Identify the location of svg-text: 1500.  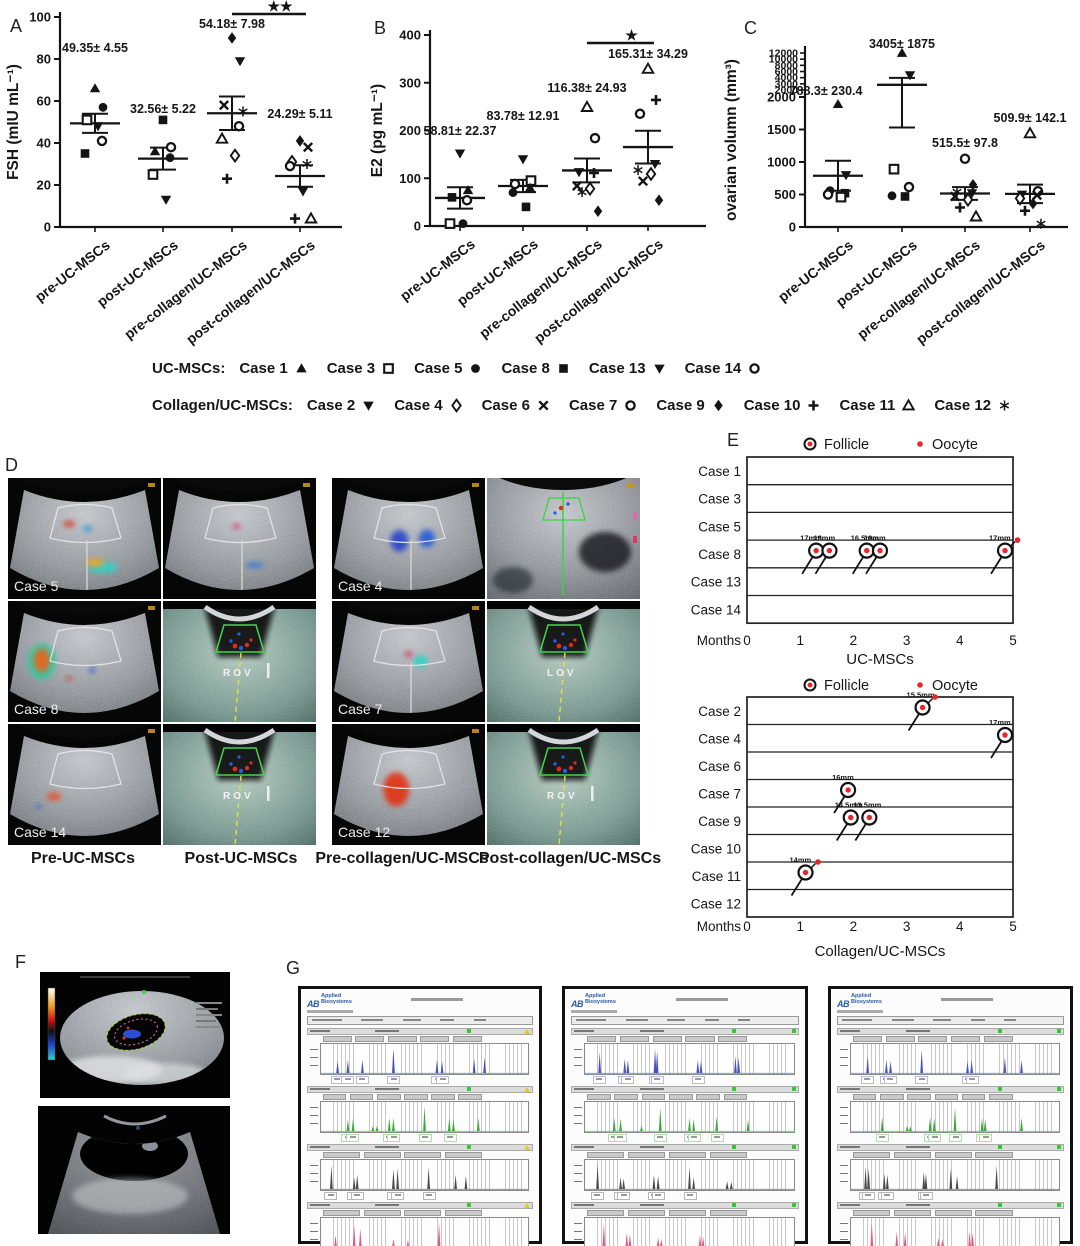
(781, 129).